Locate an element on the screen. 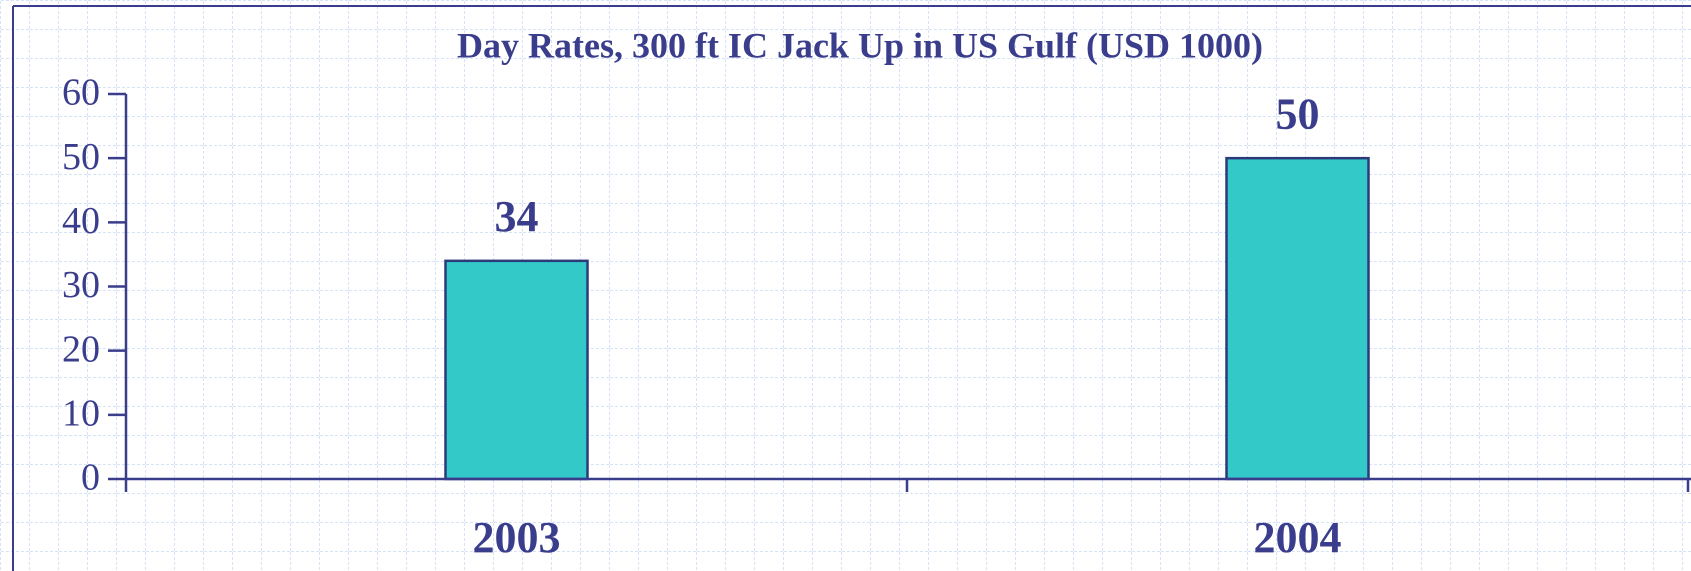 Image resolution: width=1691 pixels, height=571 pixels. y-tick-label: 50 is located at coordinates (81, 157).